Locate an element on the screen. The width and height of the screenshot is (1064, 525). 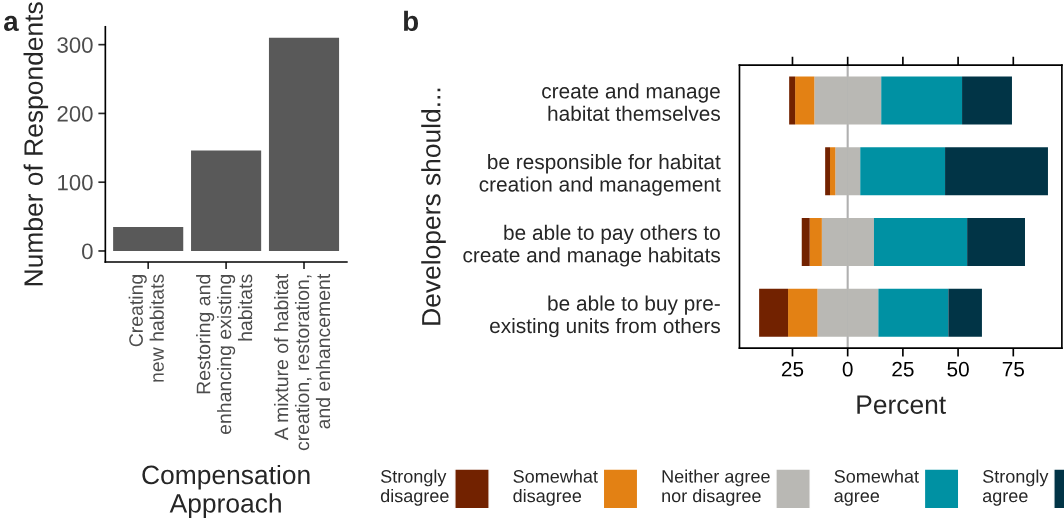
y-tick-label: be responsible for habitat creation and management is located at coordinates (600, 174).